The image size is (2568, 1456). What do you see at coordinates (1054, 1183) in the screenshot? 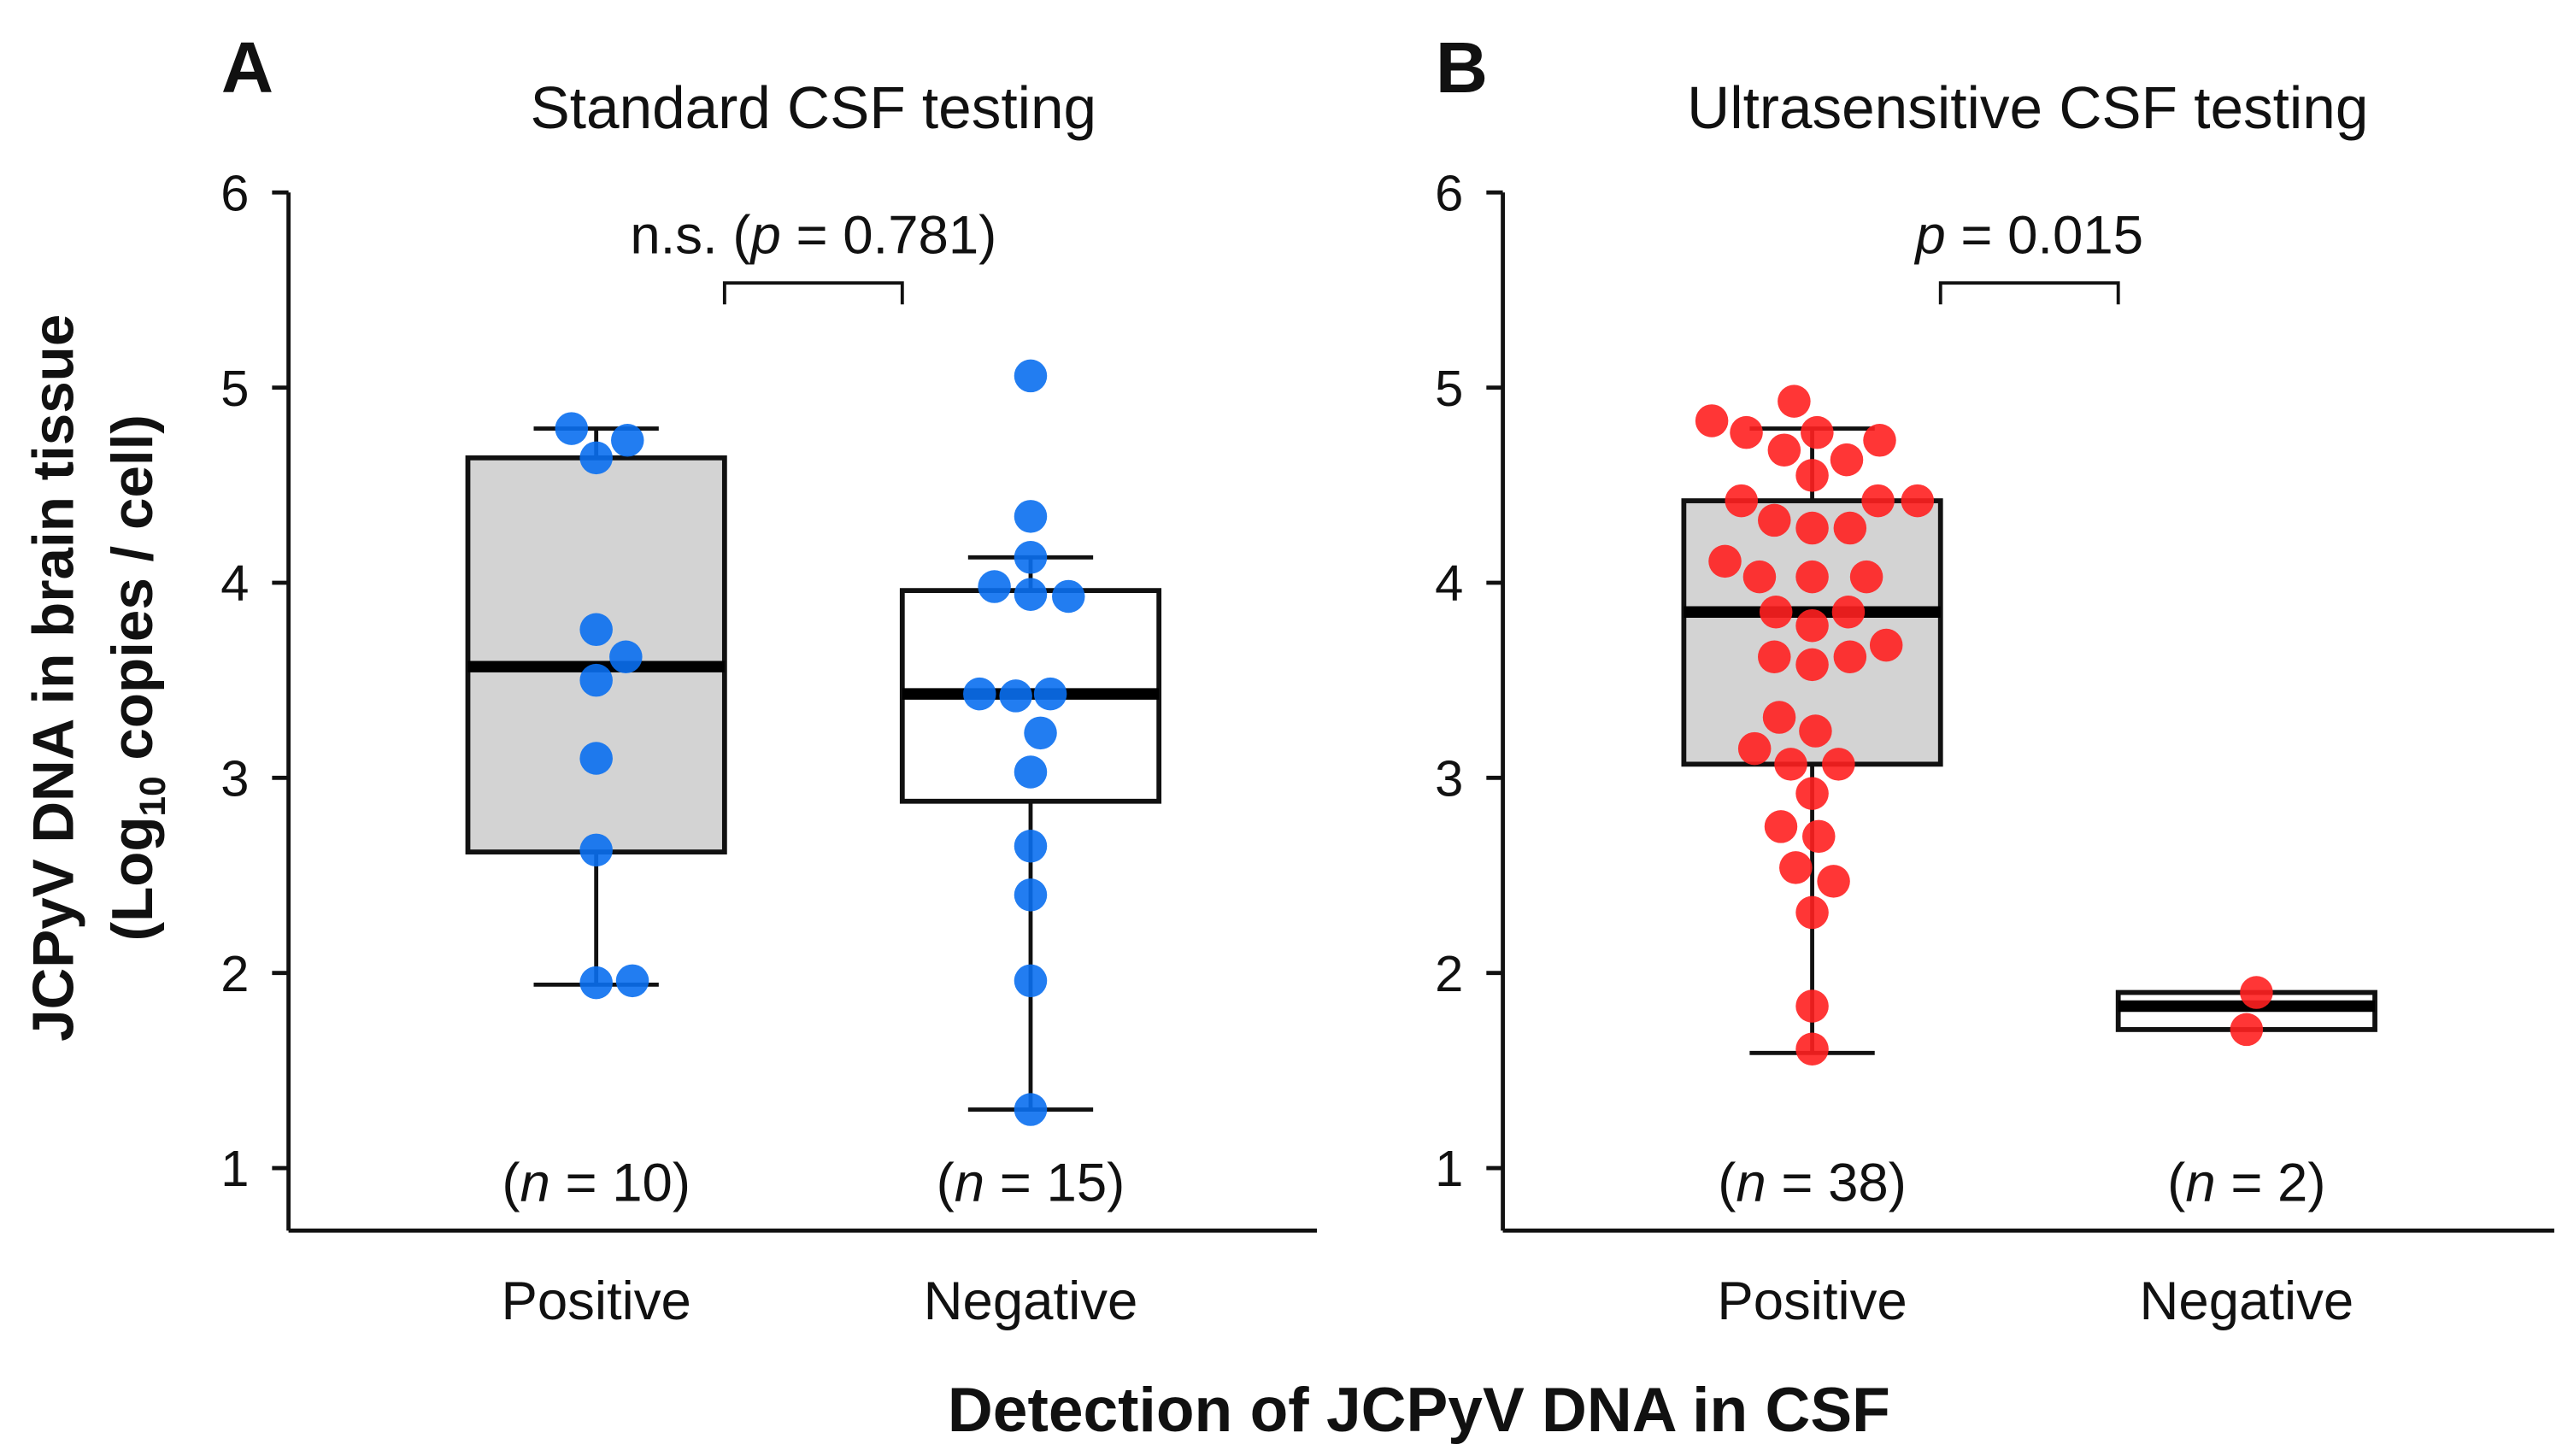
I see `n-value: = 15)` at bounding box center [1054, 1183].